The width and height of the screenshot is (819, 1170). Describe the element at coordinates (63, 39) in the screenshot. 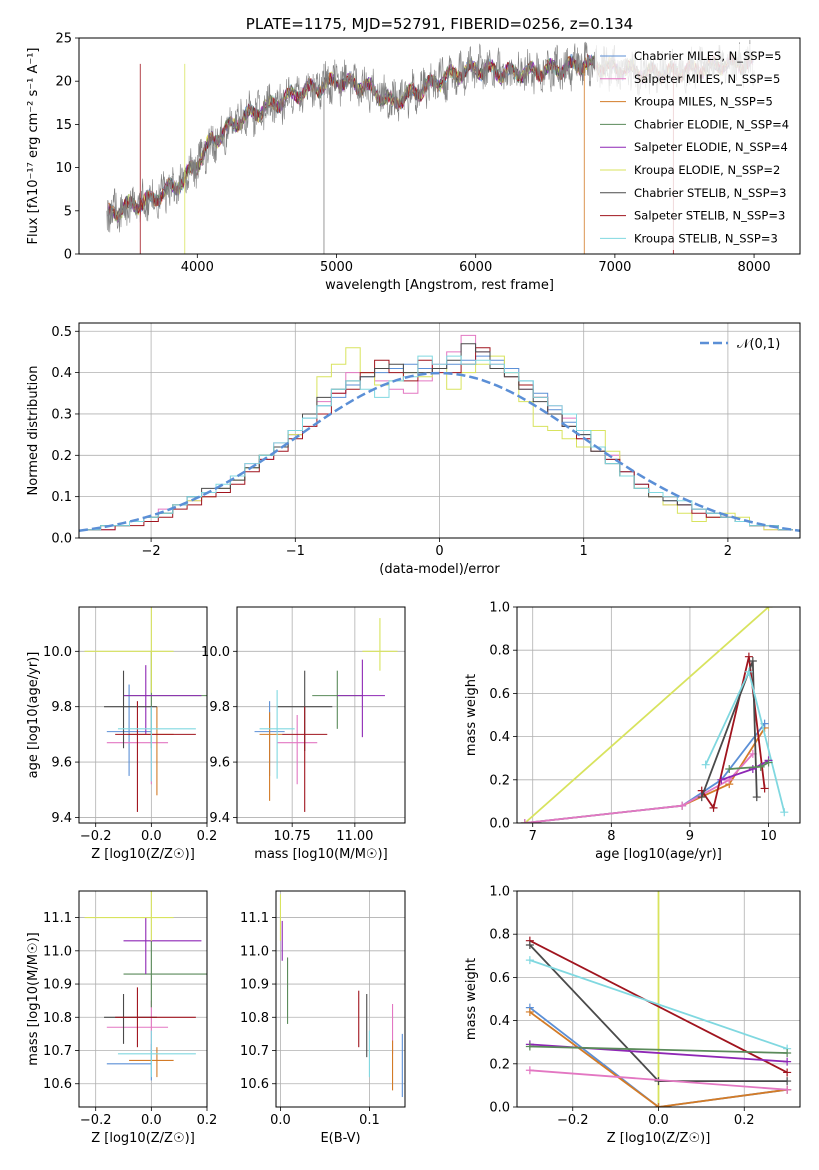

I see `y-tick-label: 25` at that location.